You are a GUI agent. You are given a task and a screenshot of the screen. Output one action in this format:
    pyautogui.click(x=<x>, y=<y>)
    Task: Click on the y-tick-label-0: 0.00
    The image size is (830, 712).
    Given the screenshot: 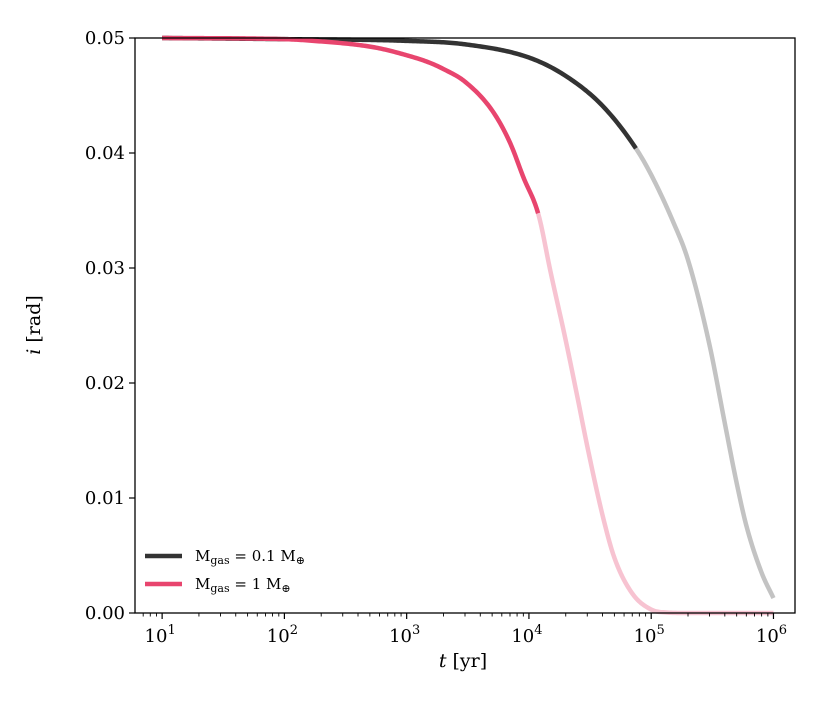 What is the action you would take?
    pyautogui.click(x=105, y=613)
    